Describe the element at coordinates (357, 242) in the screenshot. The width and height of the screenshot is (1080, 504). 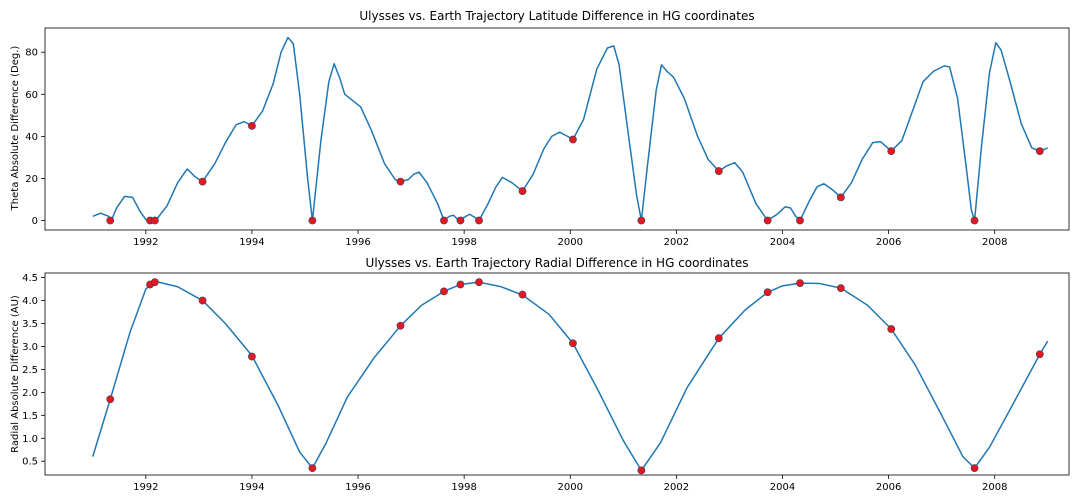
I see `latitude-x-tick-label: 1996` at that location.